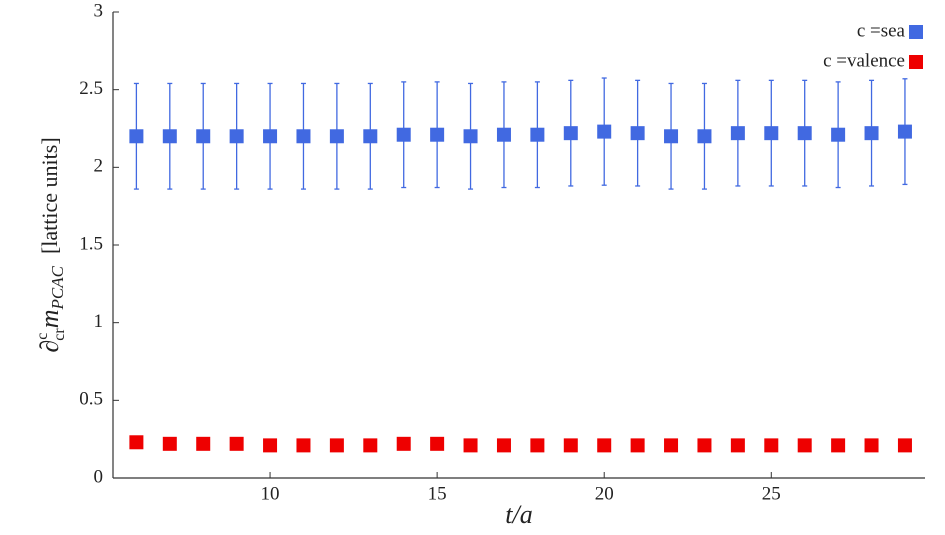  Describe the element at coordinates (99, 321) in the screenshot. I see `y-tick-label: 1` at that location.